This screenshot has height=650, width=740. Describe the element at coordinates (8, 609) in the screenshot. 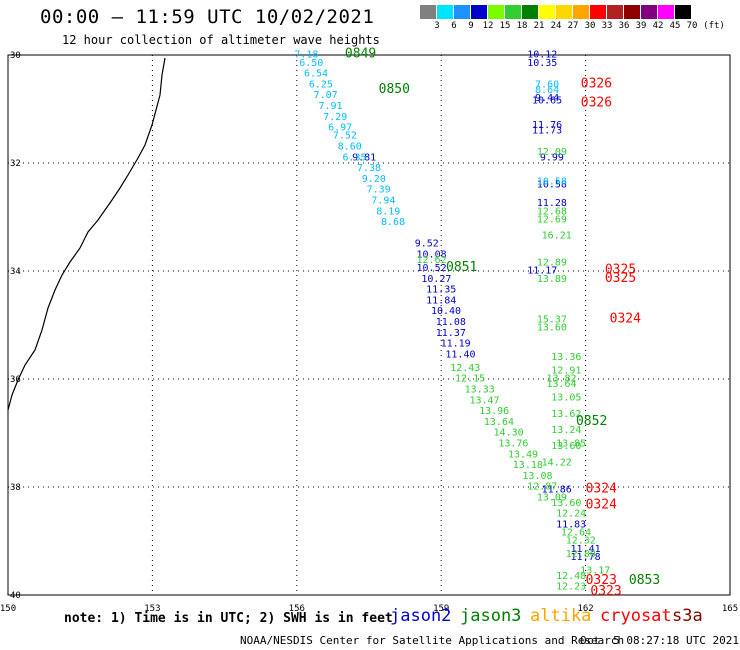

I see `x-tick-label: 150` at that location.